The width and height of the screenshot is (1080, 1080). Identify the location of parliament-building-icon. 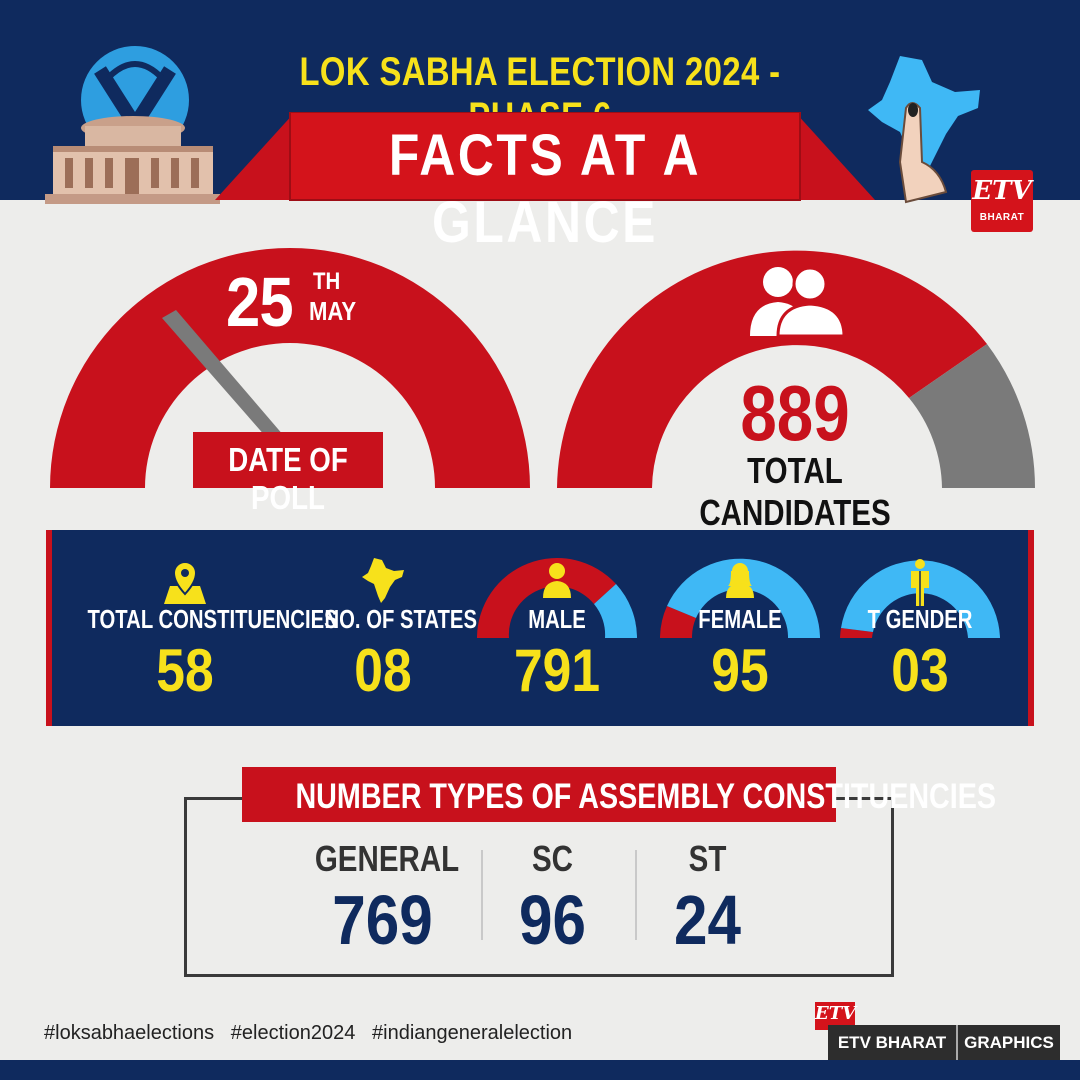
(132, 152).